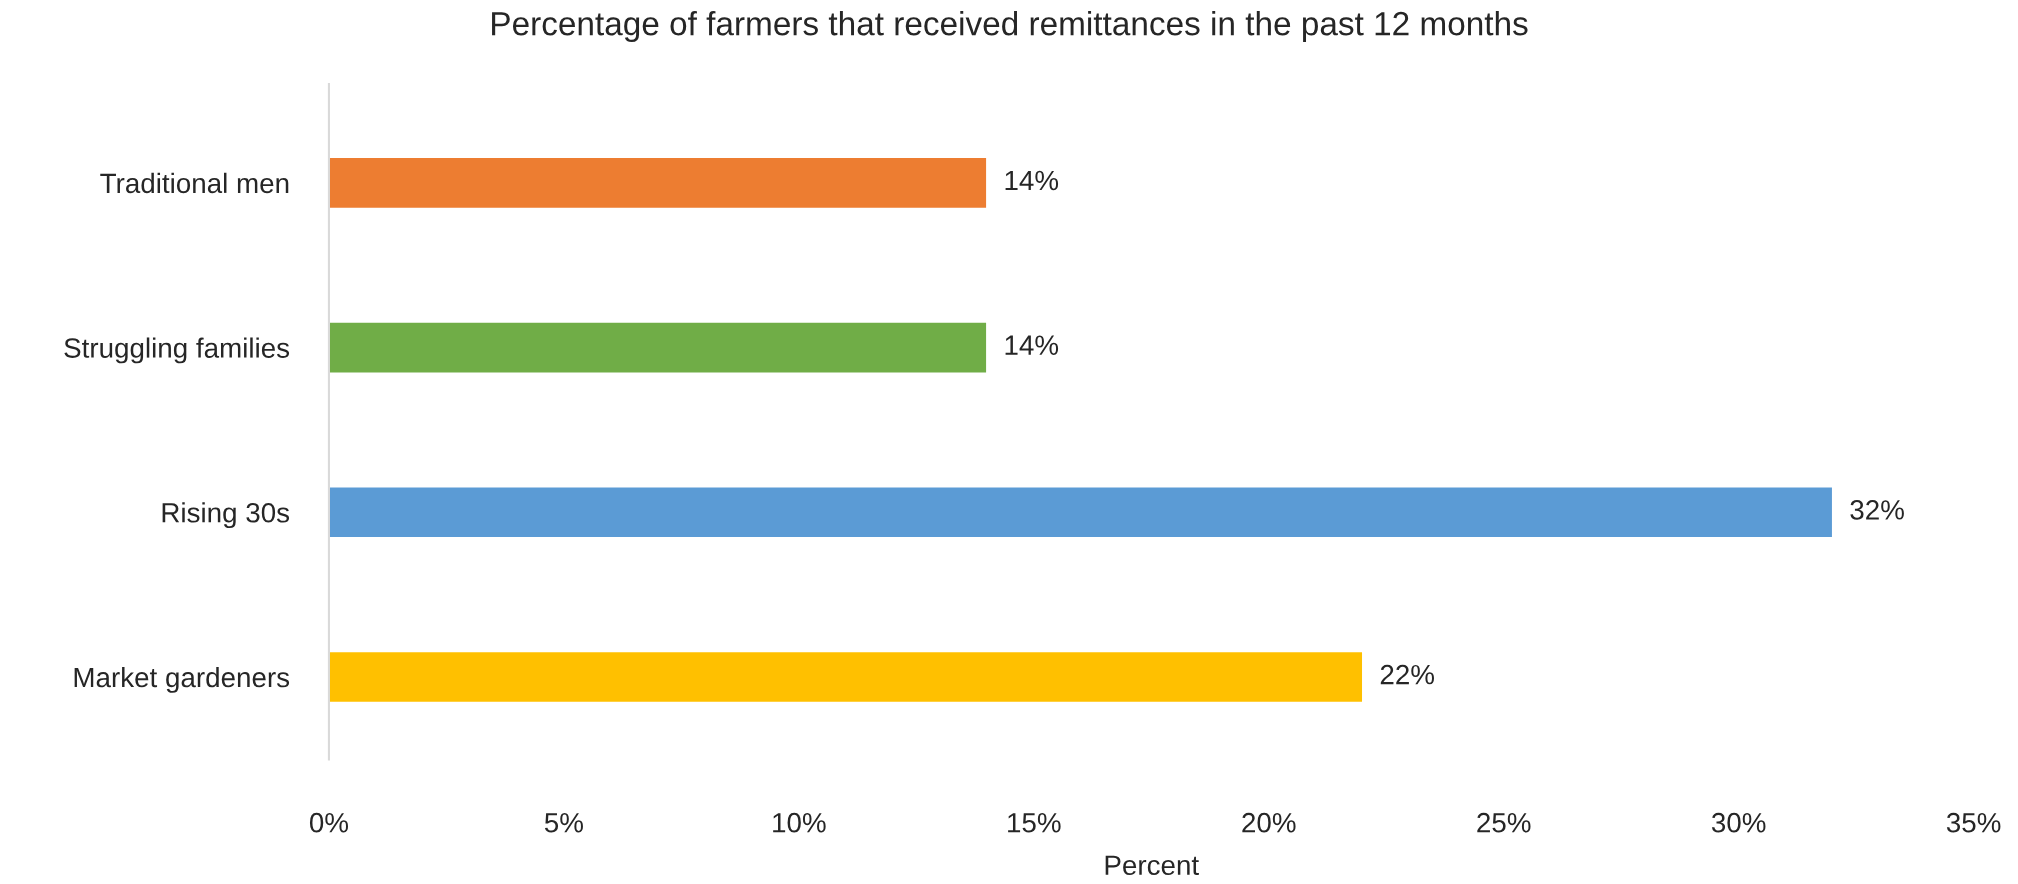  I want to click on x-tick-label: 0%, so click(329, 822).